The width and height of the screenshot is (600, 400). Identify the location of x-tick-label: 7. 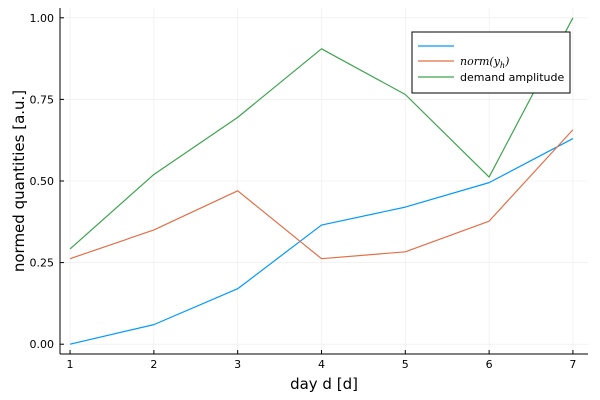
(572, 364).